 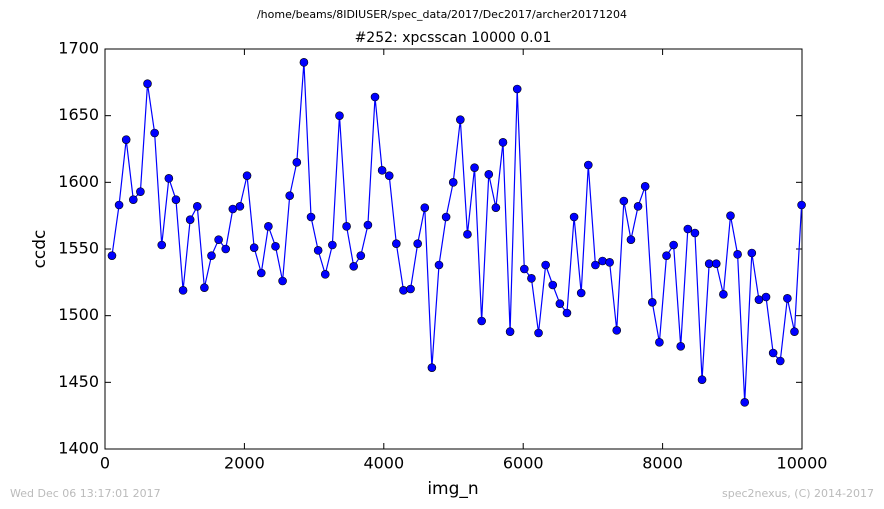 I want to click on x-axis-label: img_n, so click(x=452, y=489).